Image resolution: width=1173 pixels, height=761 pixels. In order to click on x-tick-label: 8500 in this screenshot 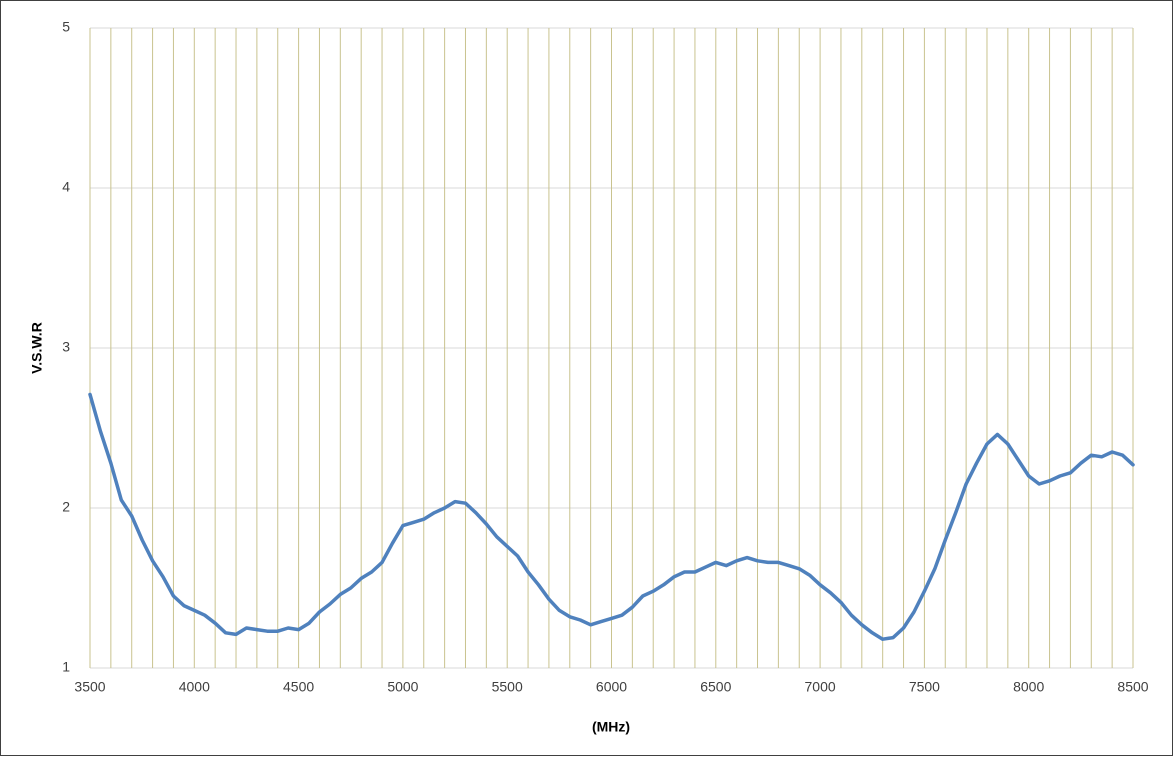, I will do `click(1132, 687)`.